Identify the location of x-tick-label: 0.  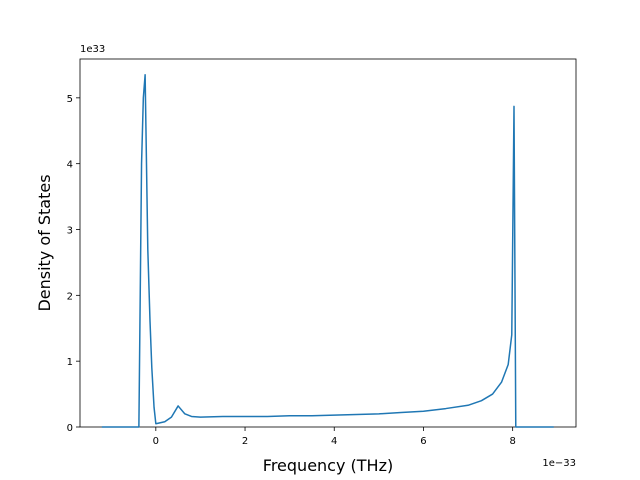
(156, 441).